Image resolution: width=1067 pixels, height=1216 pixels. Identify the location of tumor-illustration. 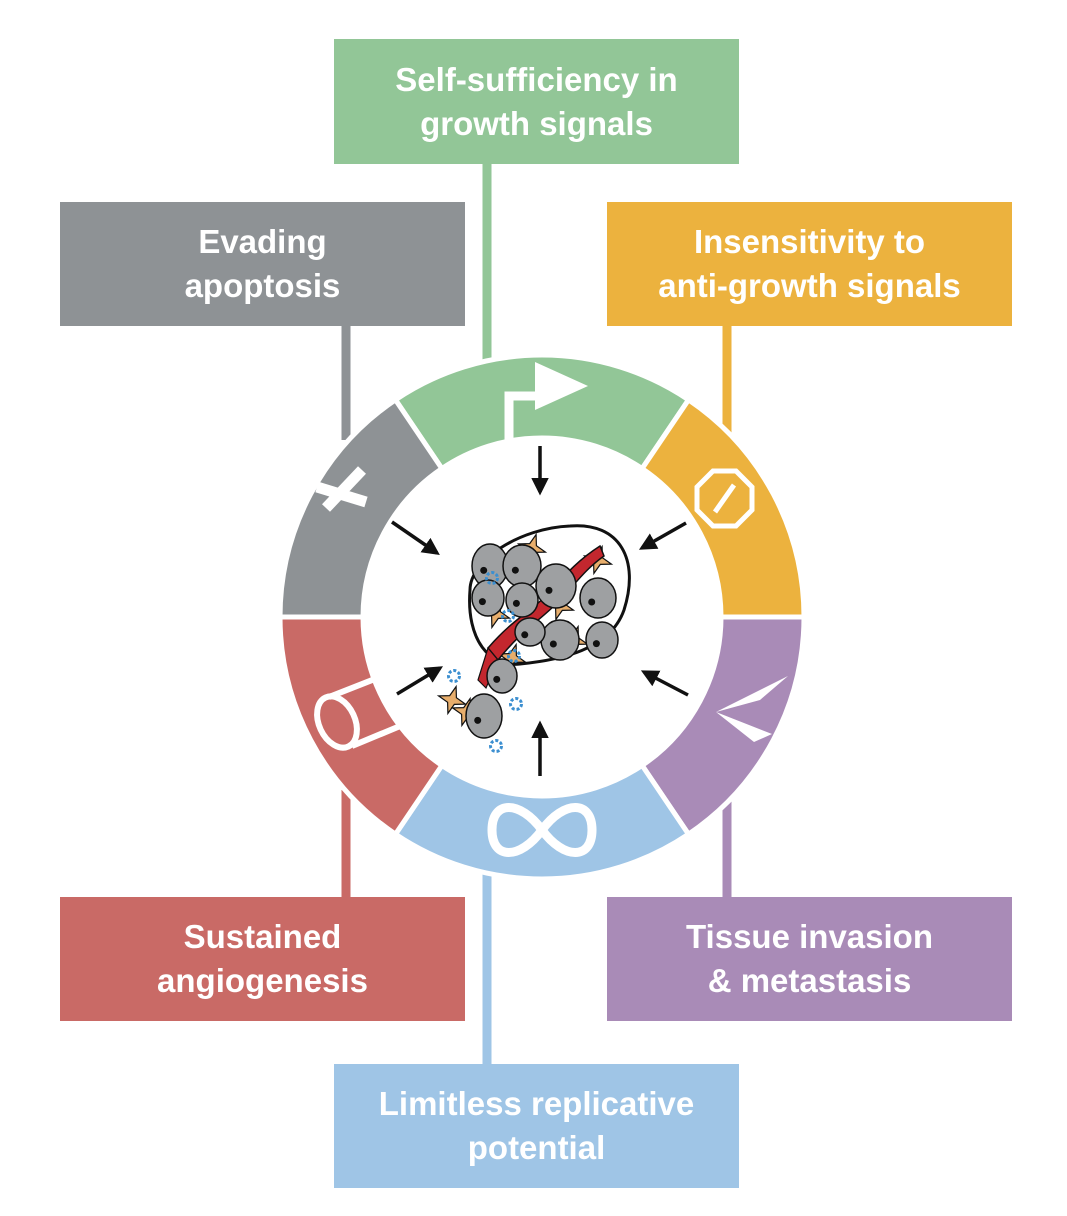
(533, 638).